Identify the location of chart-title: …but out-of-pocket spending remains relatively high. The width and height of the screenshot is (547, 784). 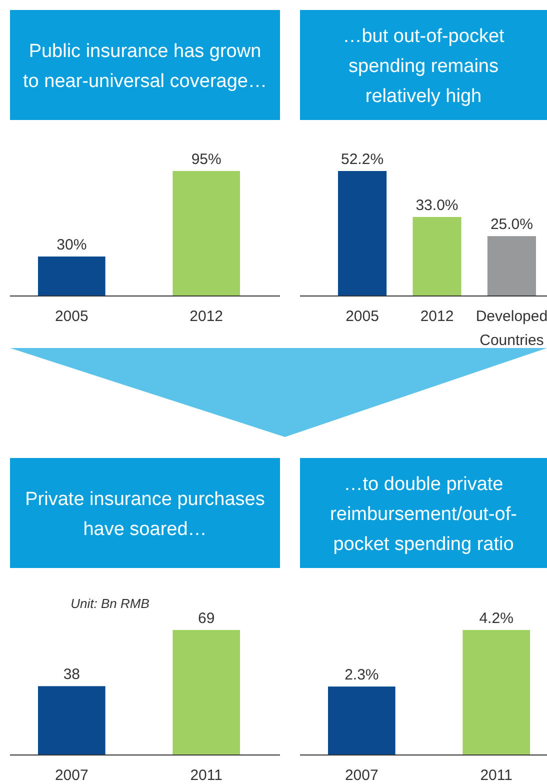
(424, 66).